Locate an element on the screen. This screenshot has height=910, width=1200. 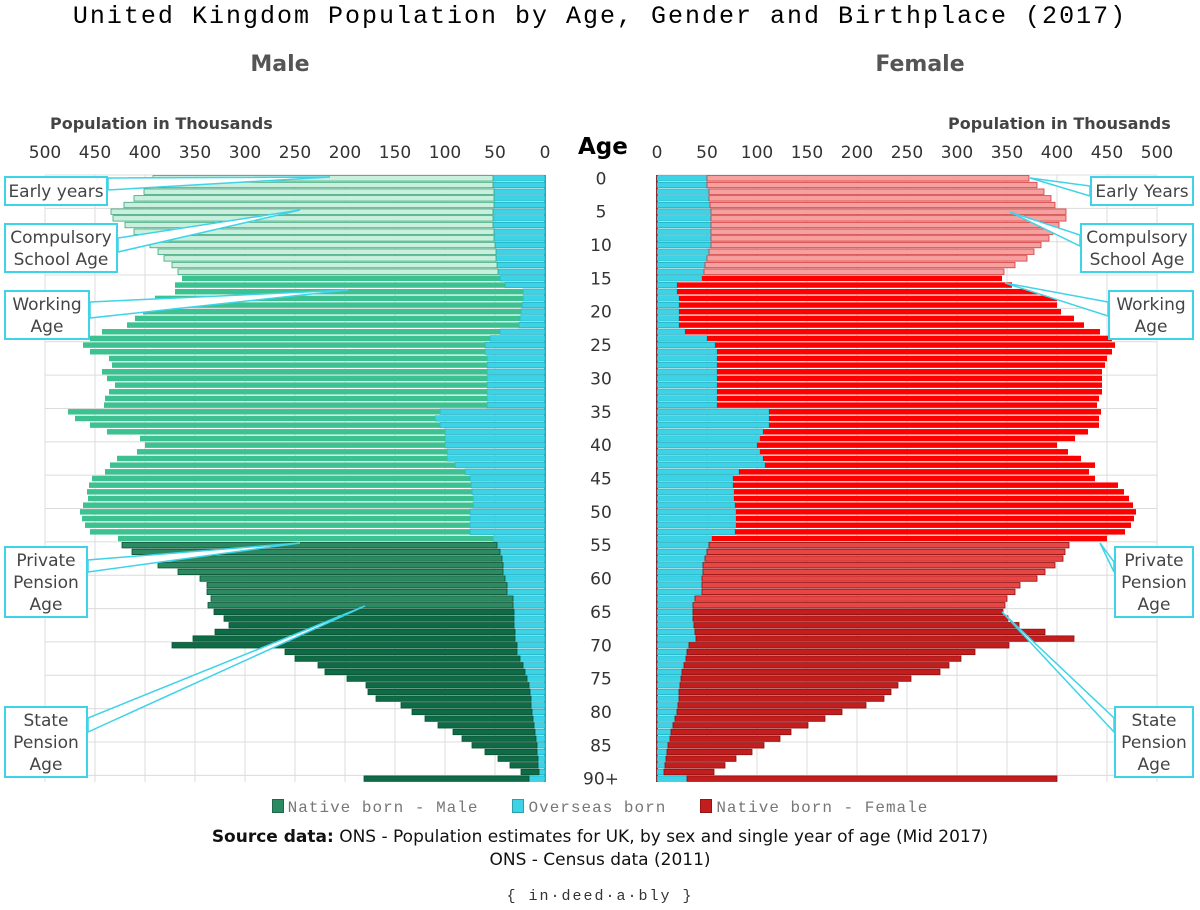
legend-label-overseas: Overseas born is located at coordinates (597, 808).